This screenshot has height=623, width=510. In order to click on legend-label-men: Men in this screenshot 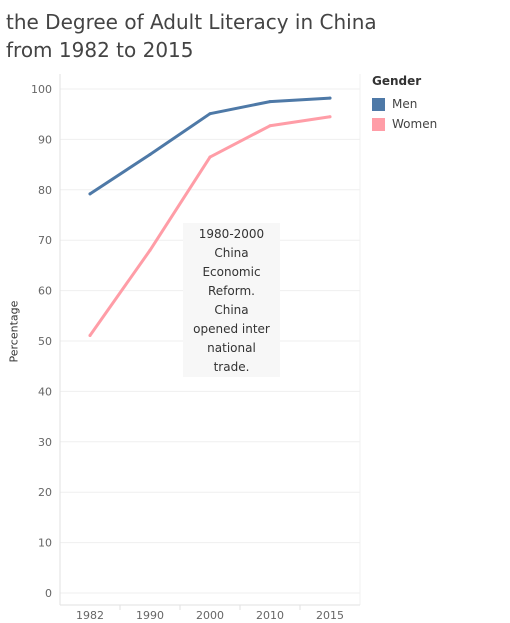, I will do `click(405, 104)`.